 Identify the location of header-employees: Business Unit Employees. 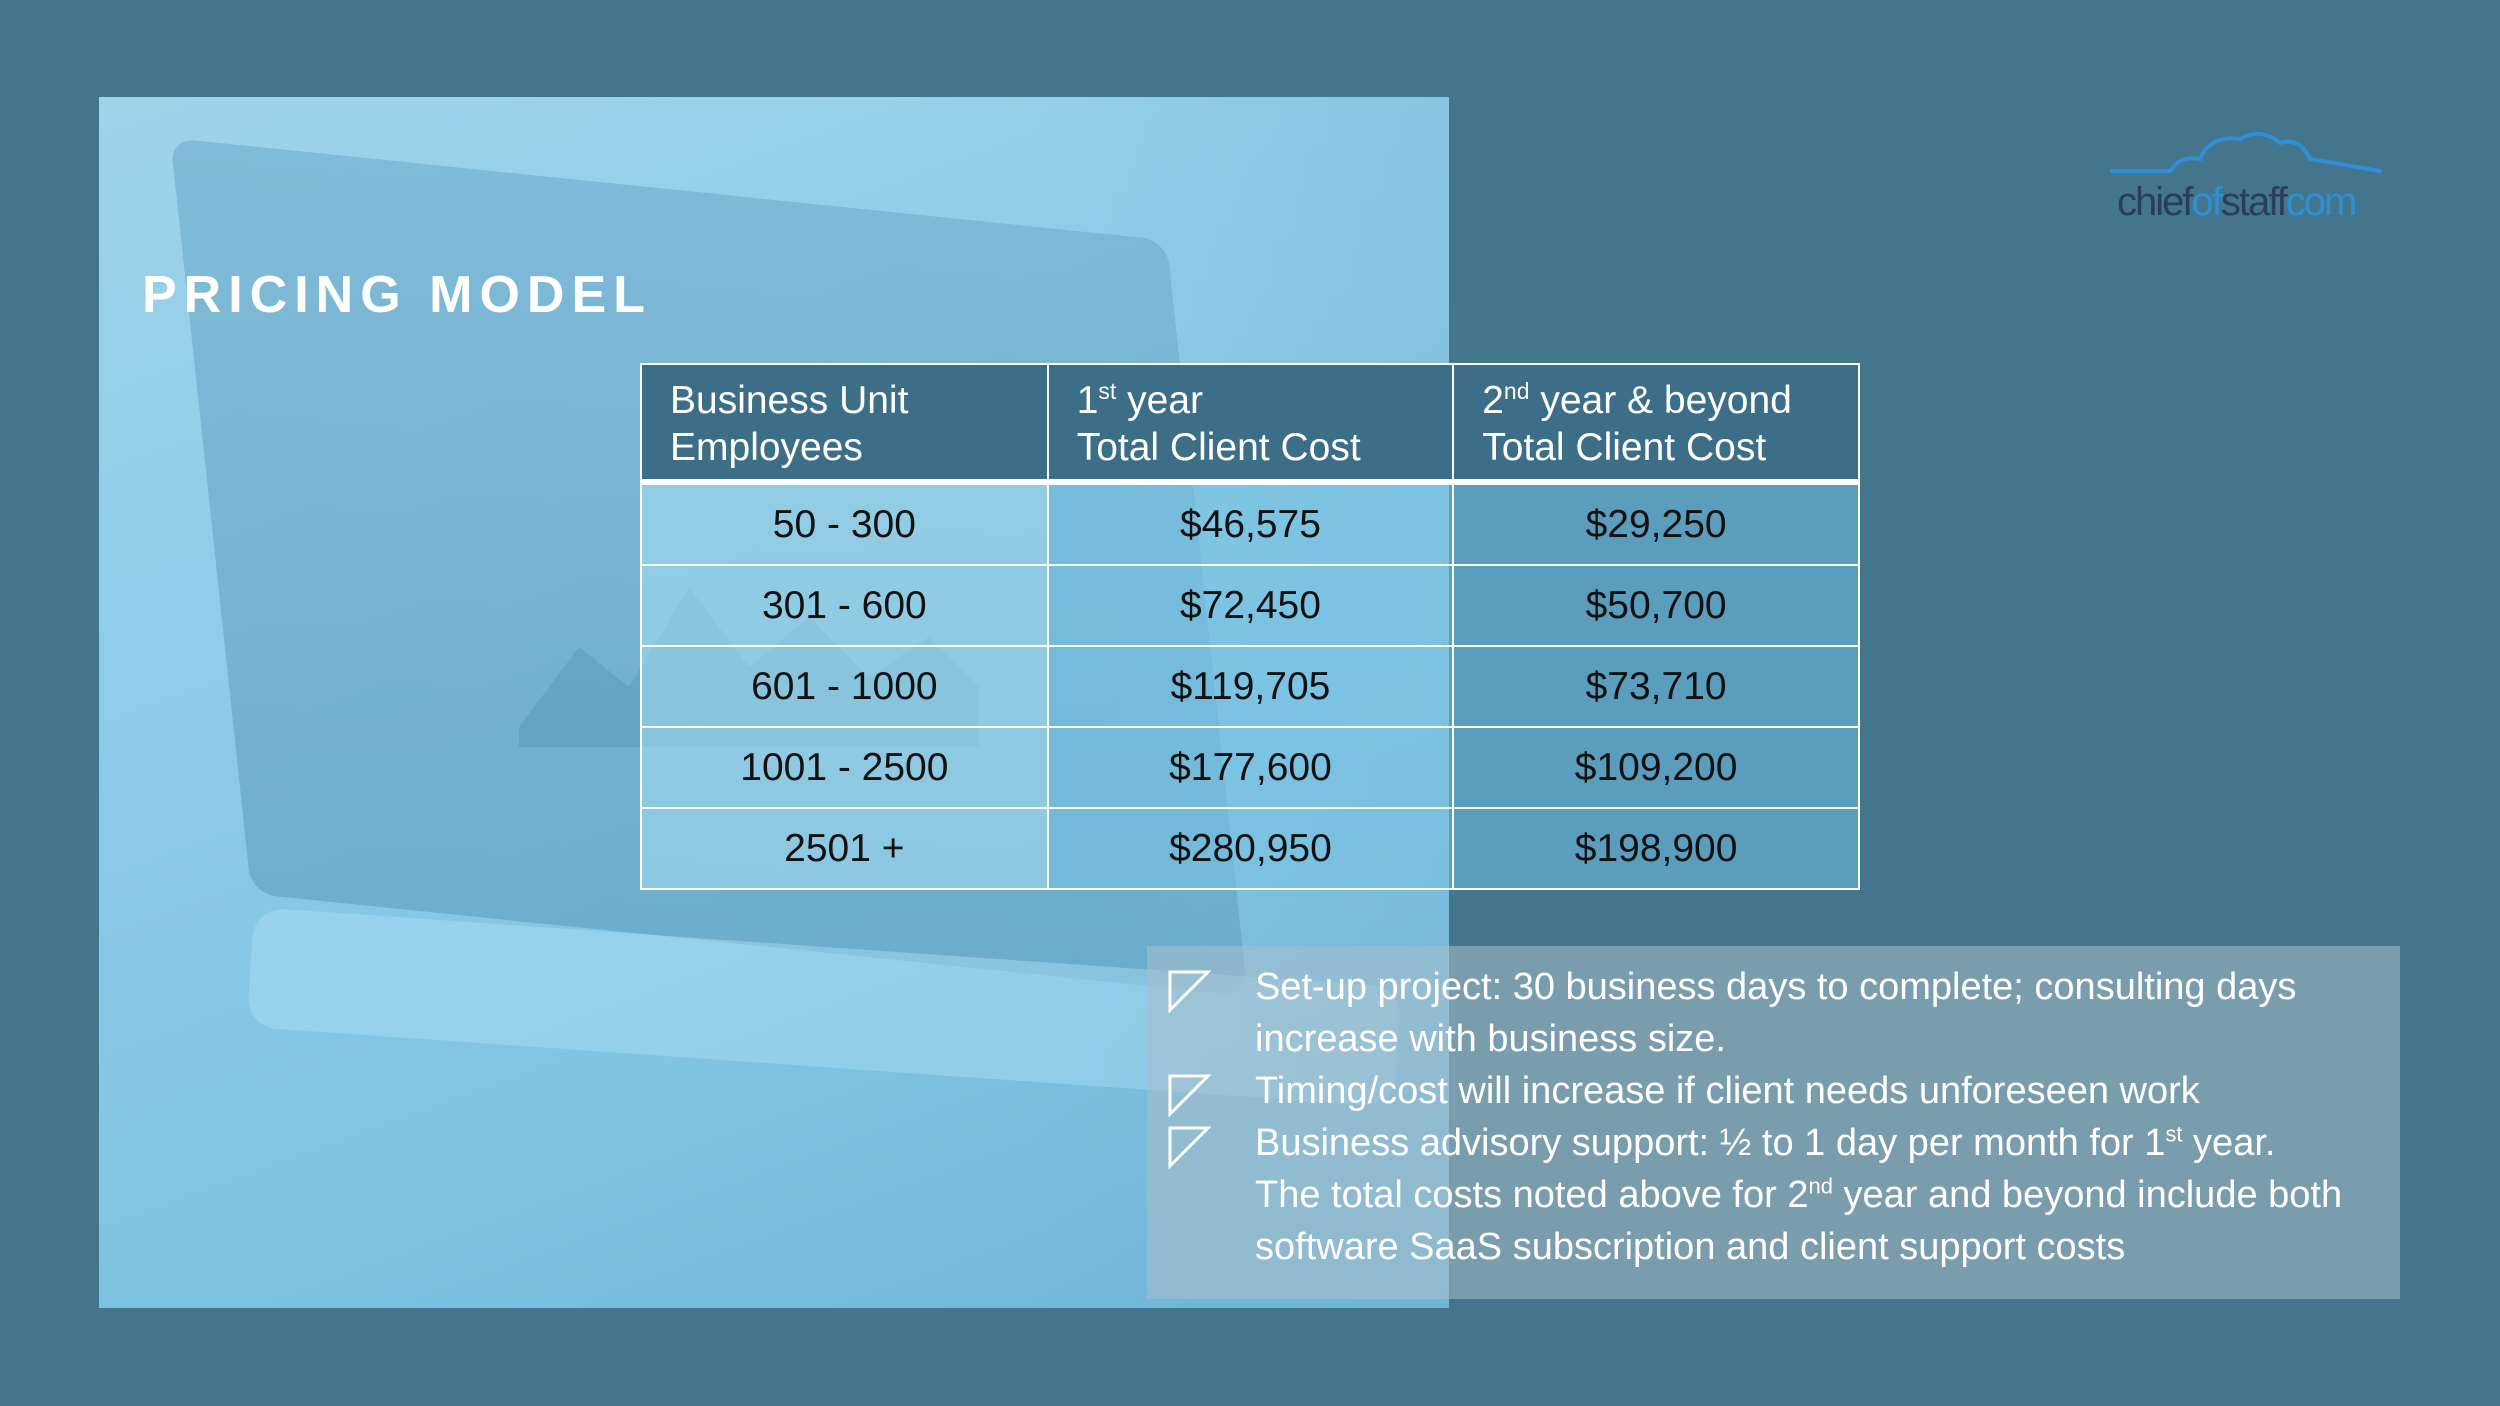
(844, 424).